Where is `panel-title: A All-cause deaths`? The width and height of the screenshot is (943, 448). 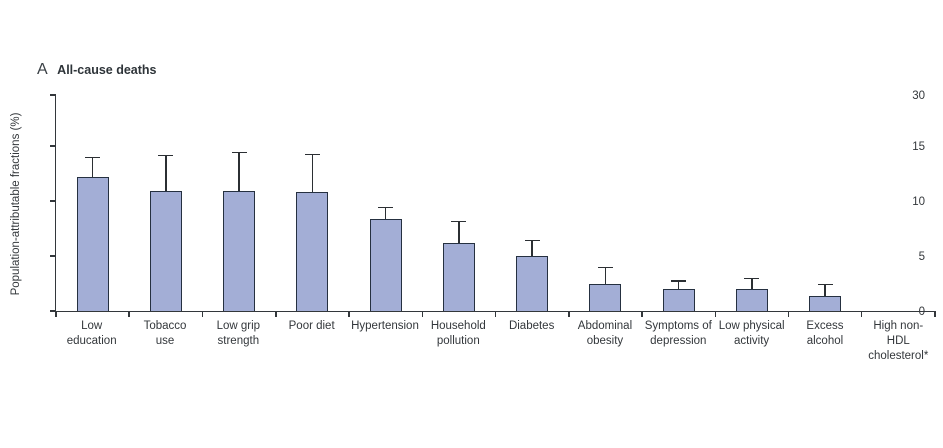
panel-title: A All-cause deaths is located at coordinates (97, 70).